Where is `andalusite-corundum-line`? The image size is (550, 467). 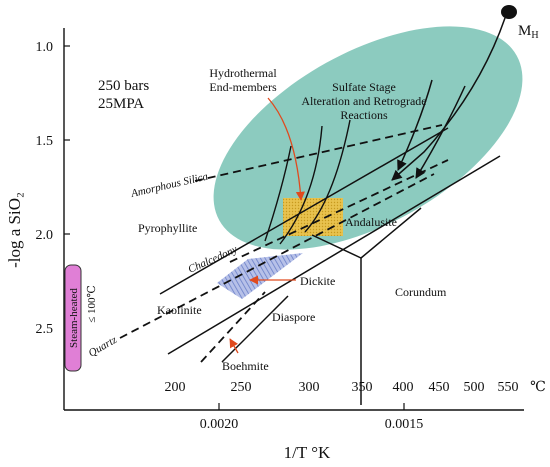 andalusite-corundum-line is located at coordinates (391, 233).